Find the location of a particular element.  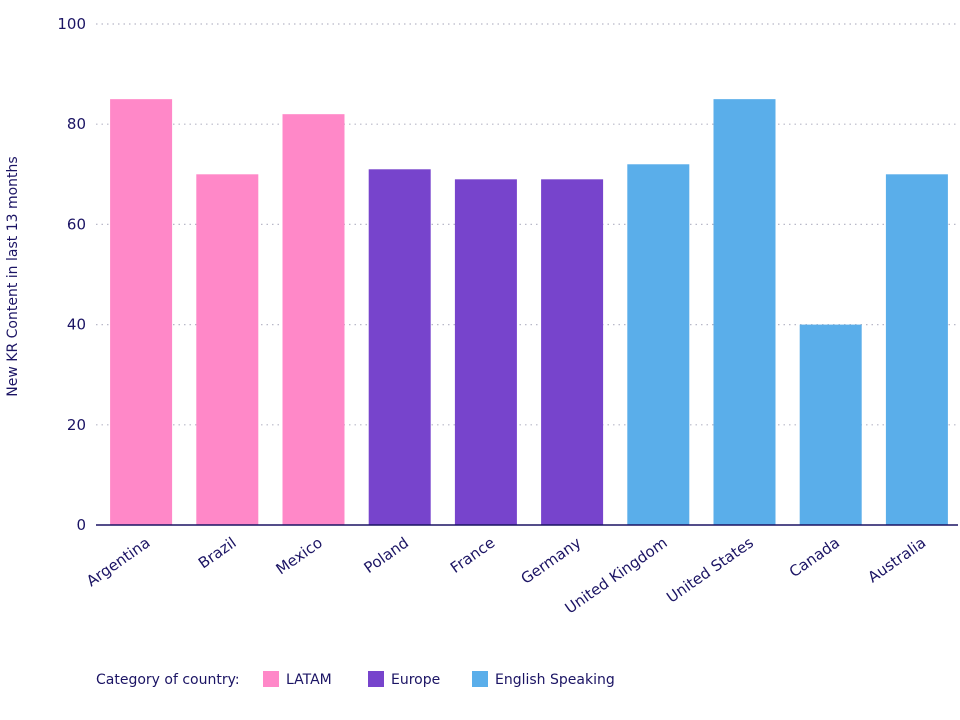

y-tick-label: 20 is located at coordinates (76, 425).